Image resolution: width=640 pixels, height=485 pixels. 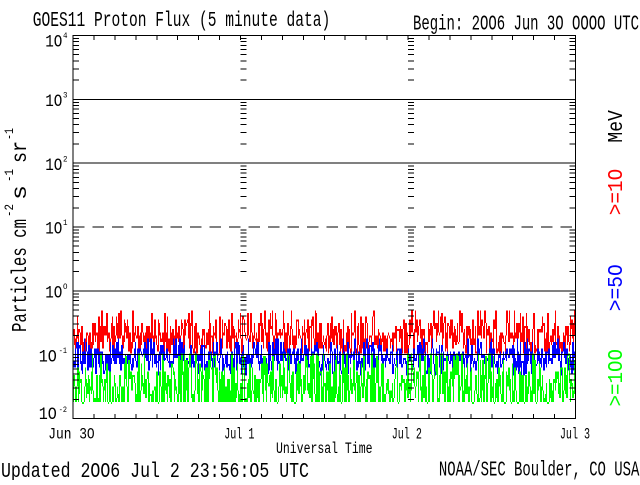 What do you see at coordinates (21, 152) in the screenshot?
I see `svg-text: sr` at bounding box center [21, 152].